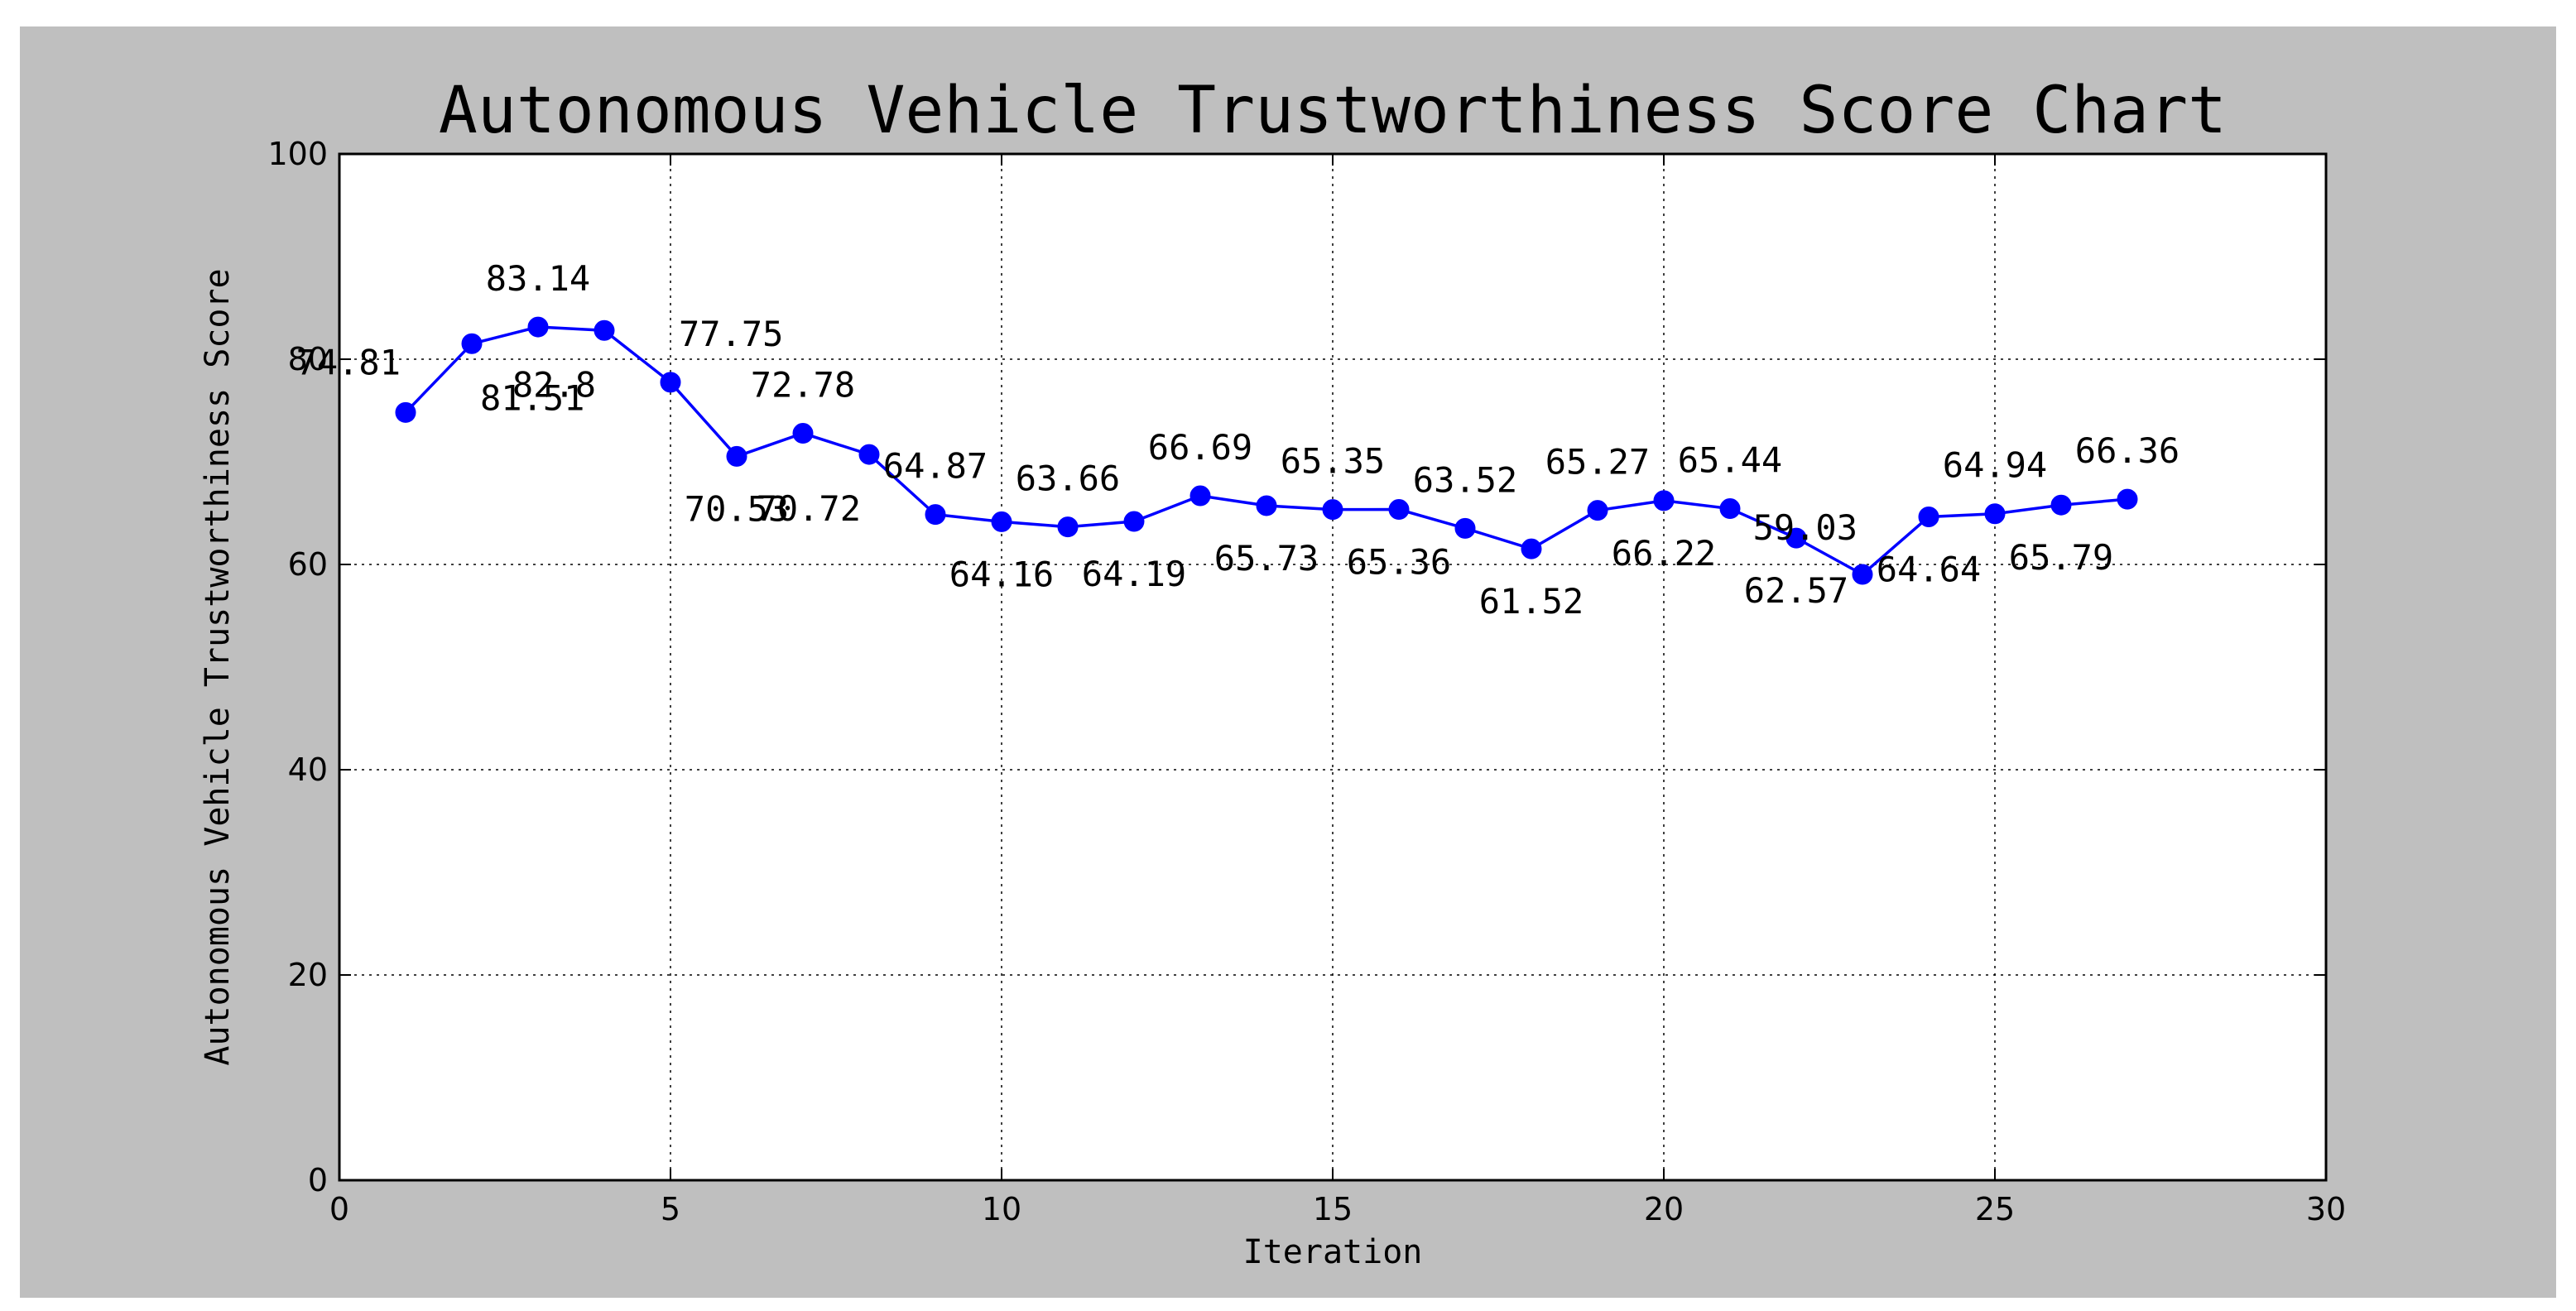 The height and width of the screenshot is (1311, 2576). I want to click on data-label: 62.57, so click(1796, 590).